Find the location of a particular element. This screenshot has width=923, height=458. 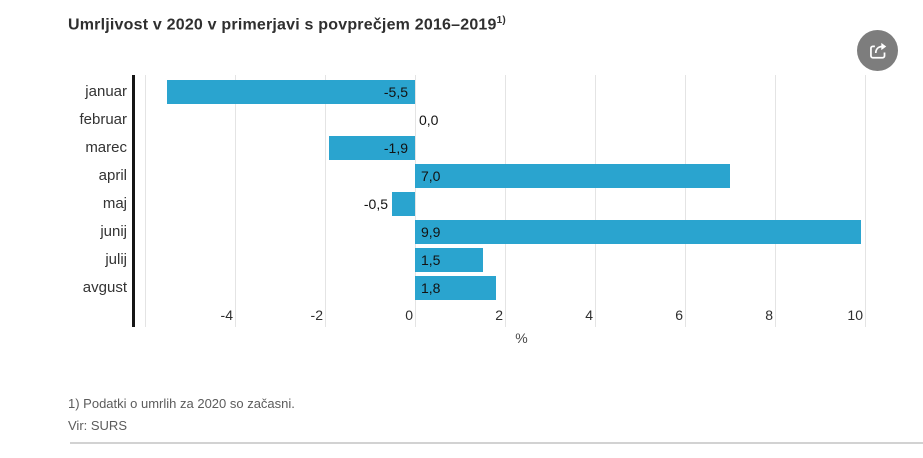

bar-junij is located at coordinates (638, 232).